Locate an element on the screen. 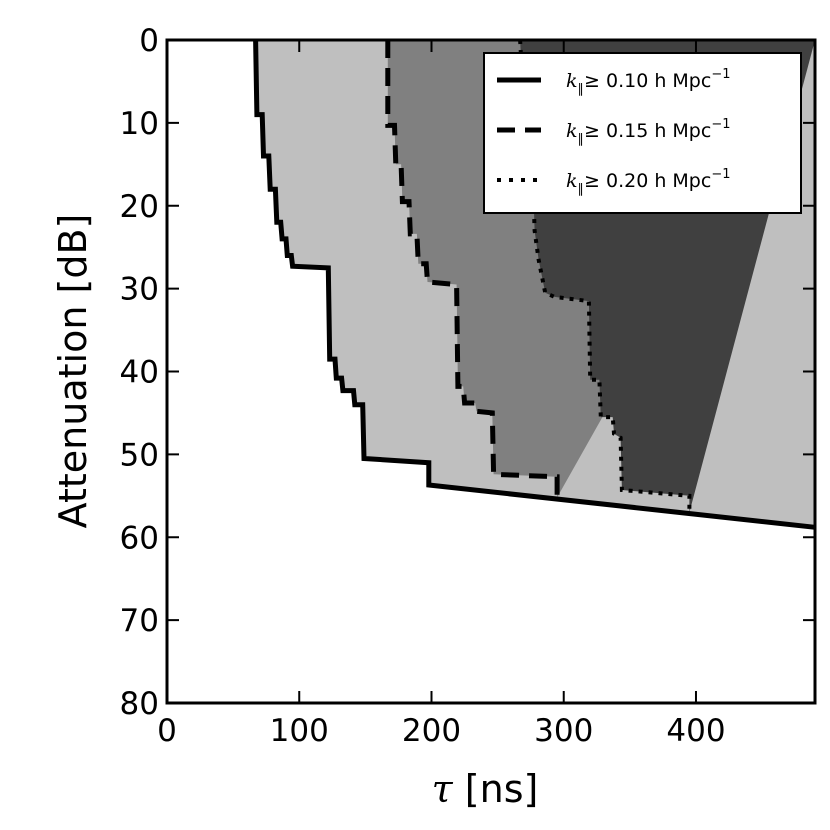 This screenshot has width=830, height=830. y-tick-label: 10 is located at coordinates (139, 124).